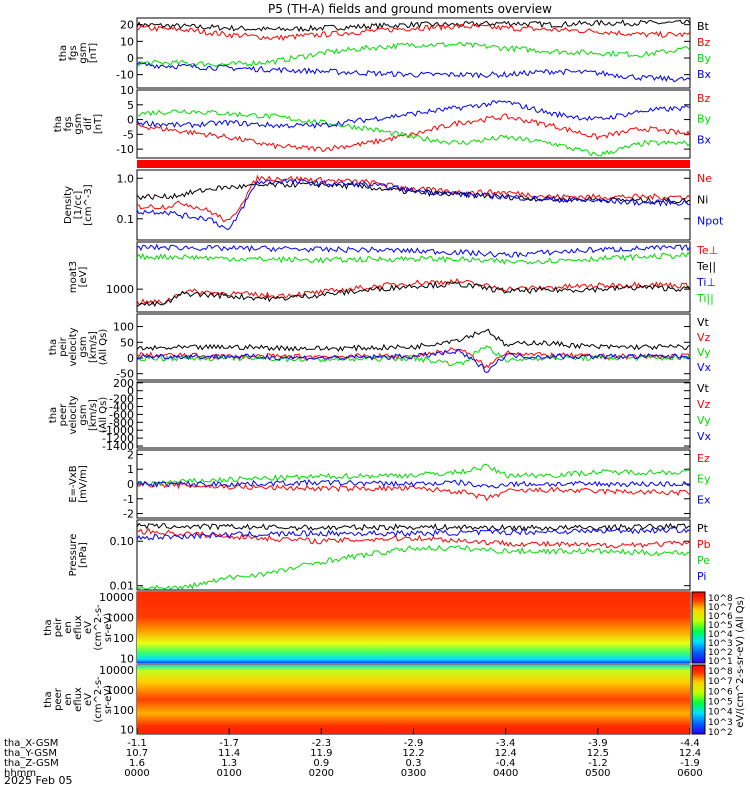 The width and height of the screenshot is (750, 800). Describe the element at coordinates (690, 763) in the screenshot. I see `x-row-value: -1.9` at that location.